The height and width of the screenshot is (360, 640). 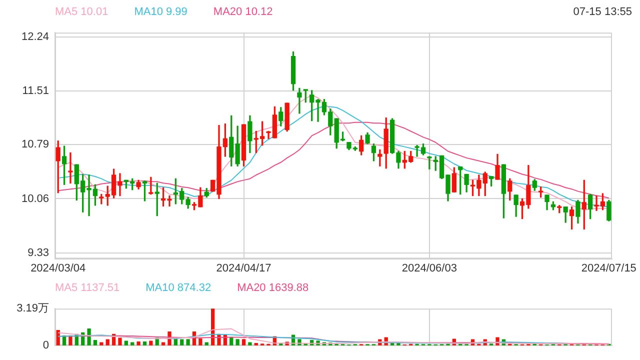 I want to click on text: MA20 10.12, so click(x=243, y=12).